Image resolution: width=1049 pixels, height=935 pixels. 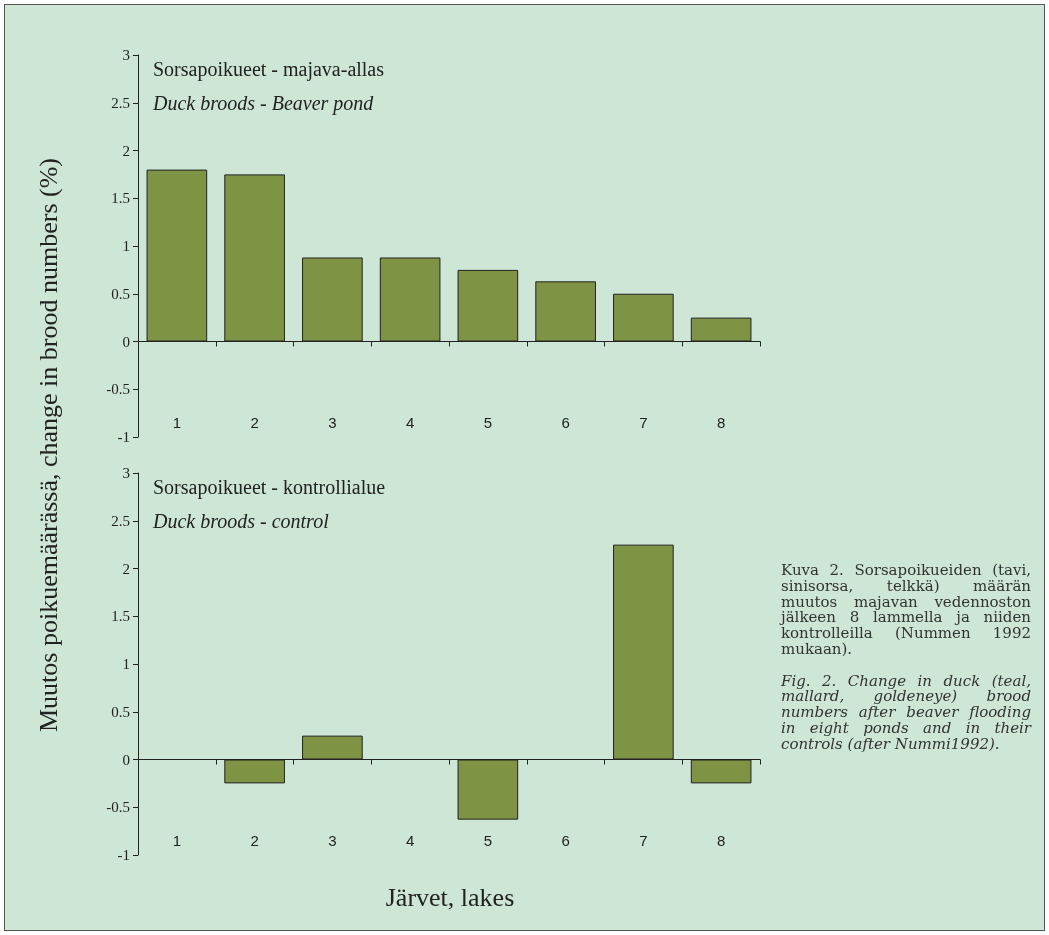 What do you see at coordinates (49, 445) in the screenshot?
I see `y-axis-title: Muutos poikuemäärässä, change in brood numbers (%)` at bounding box center [49, 445].